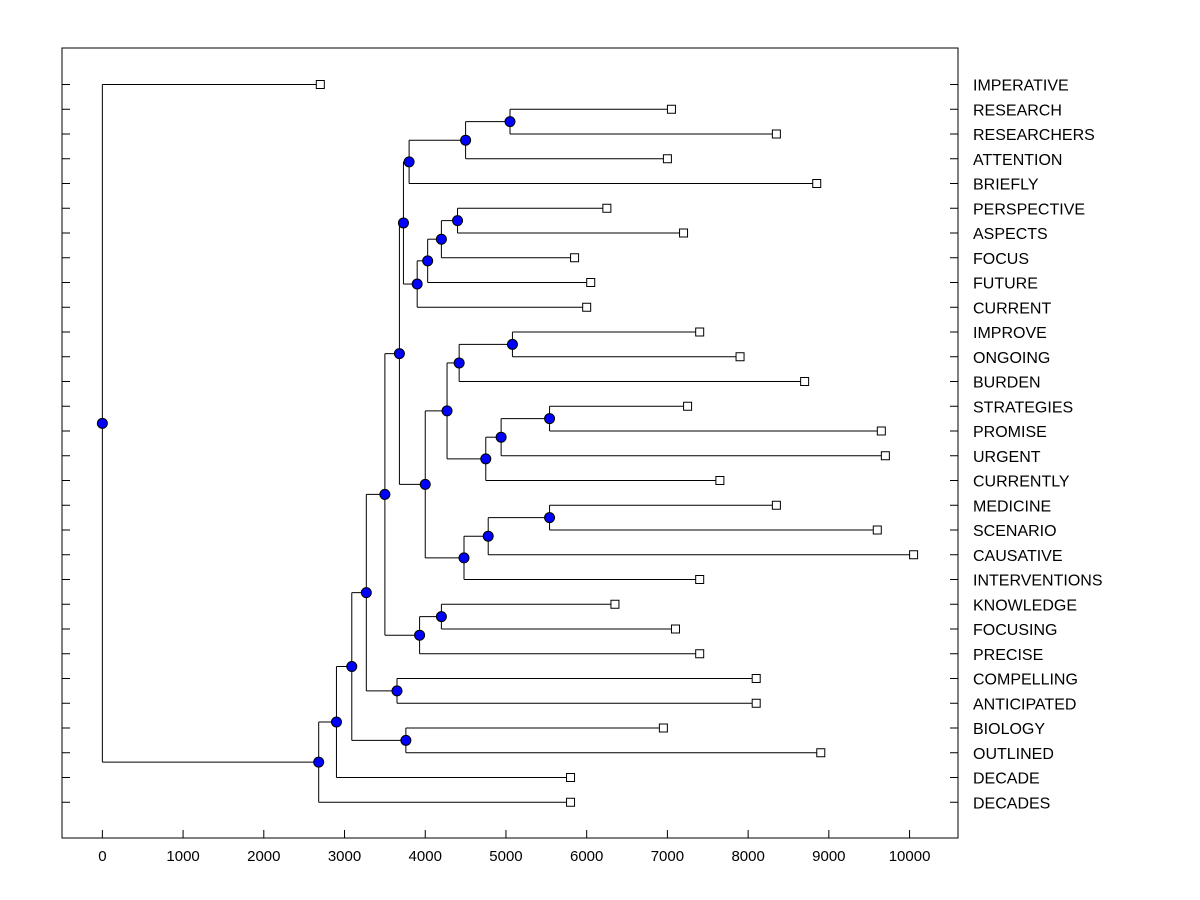  I want to click on leaf-label: FUTURE, so click(1005, 284).